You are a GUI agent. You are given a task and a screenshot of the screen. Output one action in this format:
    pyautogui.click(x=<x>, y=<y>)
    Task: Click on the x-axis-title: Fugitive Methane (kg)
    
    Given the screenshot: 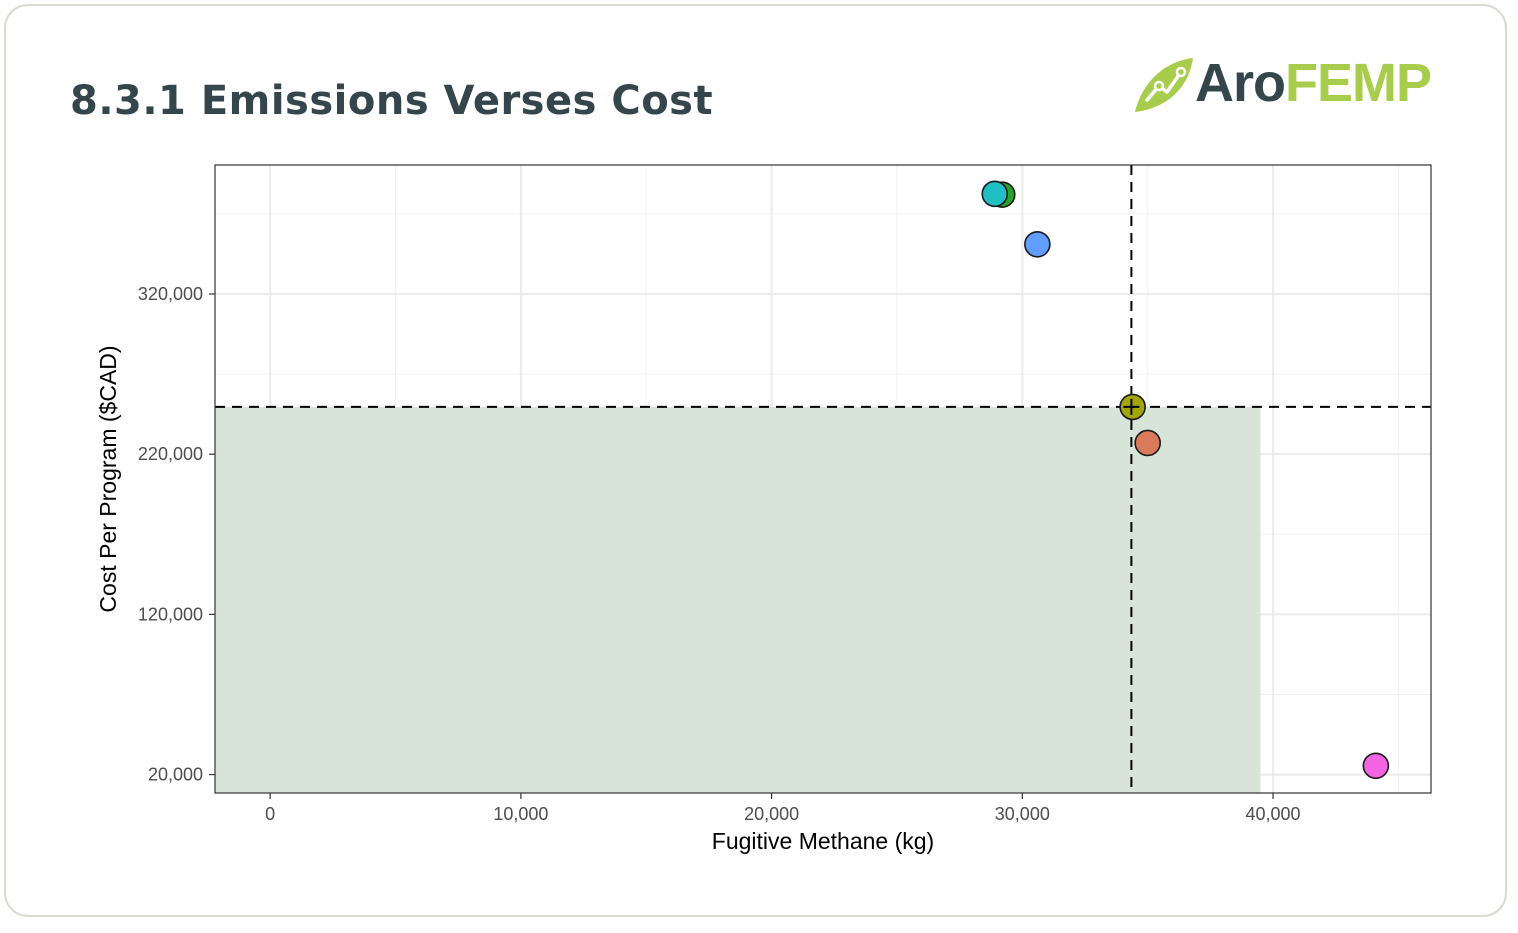 What is the action you would take?
    pyautogui.click(x=823, y=841)
    